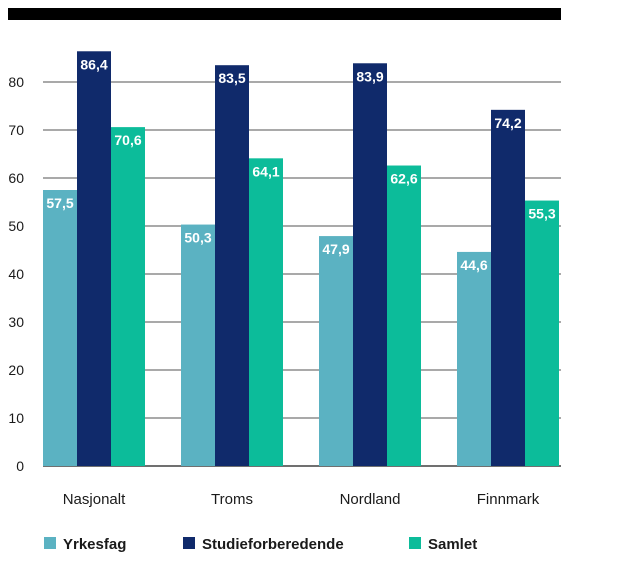 This screenshot has width=622, height=567. Describe the element at coordinates (20, 466) in the screenshot. I see `y-tick-label: 0` at that location.